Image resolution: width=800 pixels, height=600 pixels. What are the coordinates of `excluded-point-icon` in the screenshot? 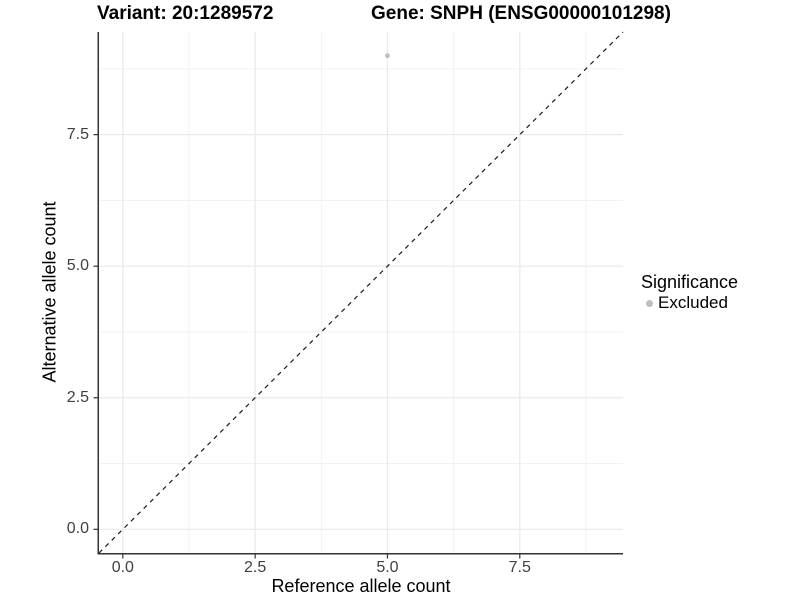 It's located at (649, 303).